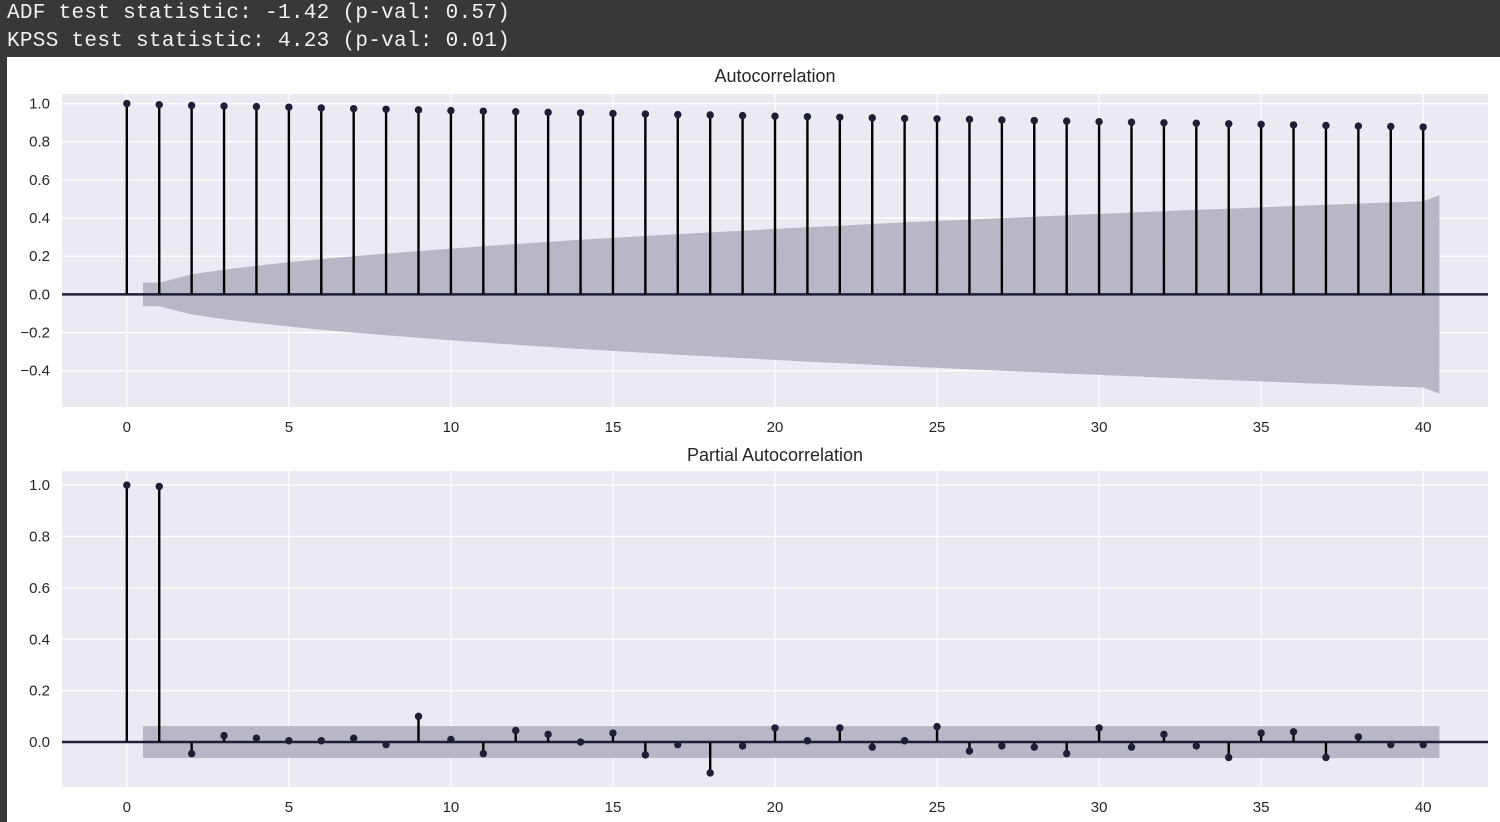 Image resolution: width=1500 pixels, height=822 pixels. I want to click on pacf-title: Partial Autocorrelation, so click(775, 455).